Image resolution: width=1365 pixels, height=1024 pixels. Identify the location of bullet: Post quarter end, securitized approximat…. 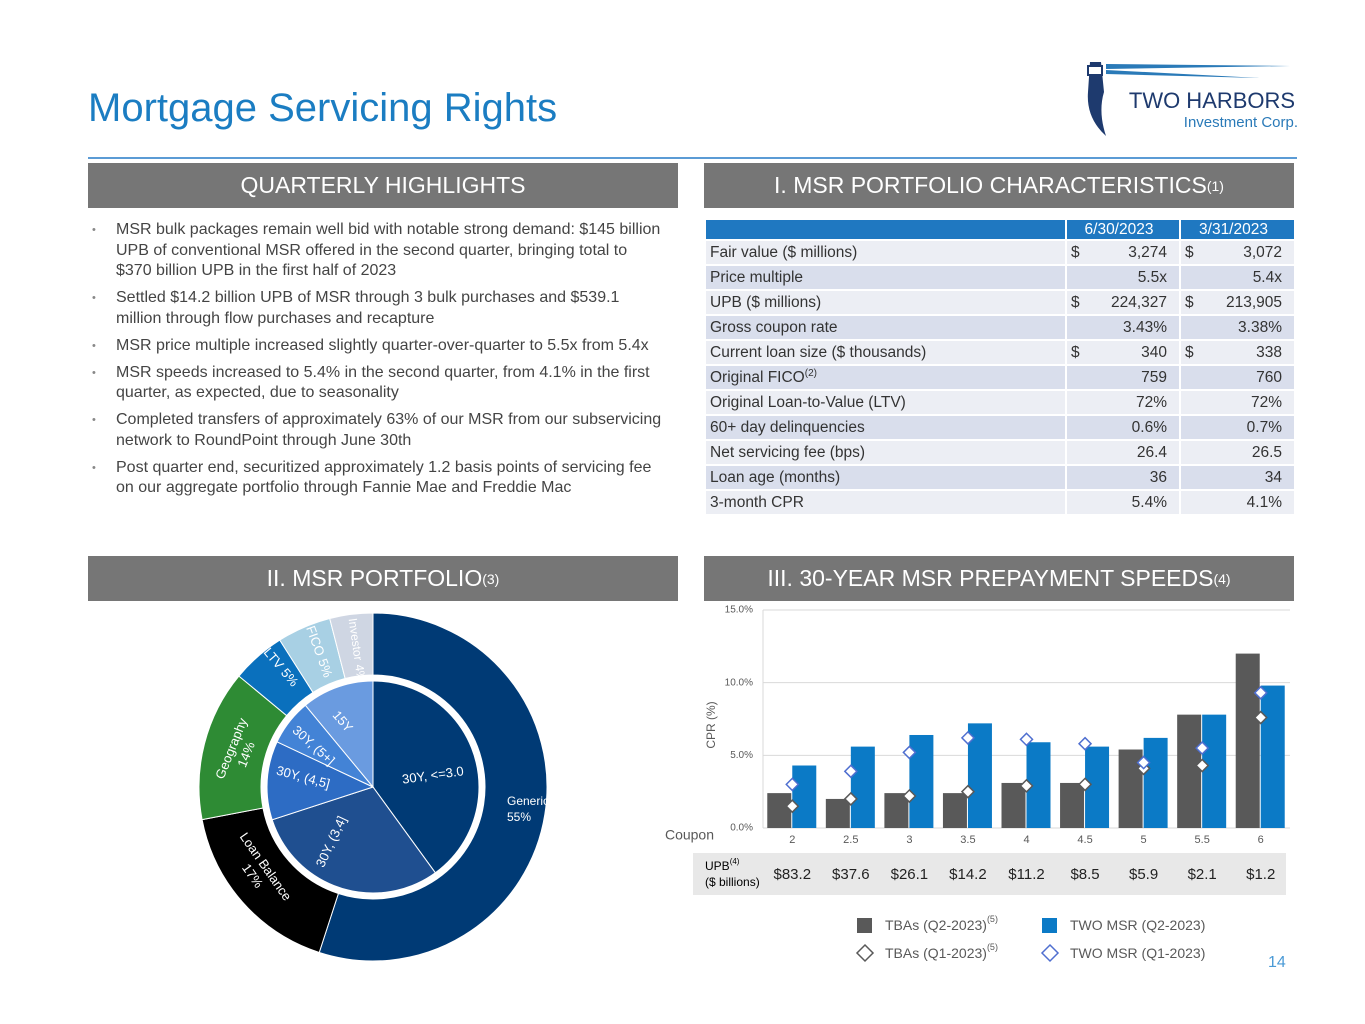
(378, 478).